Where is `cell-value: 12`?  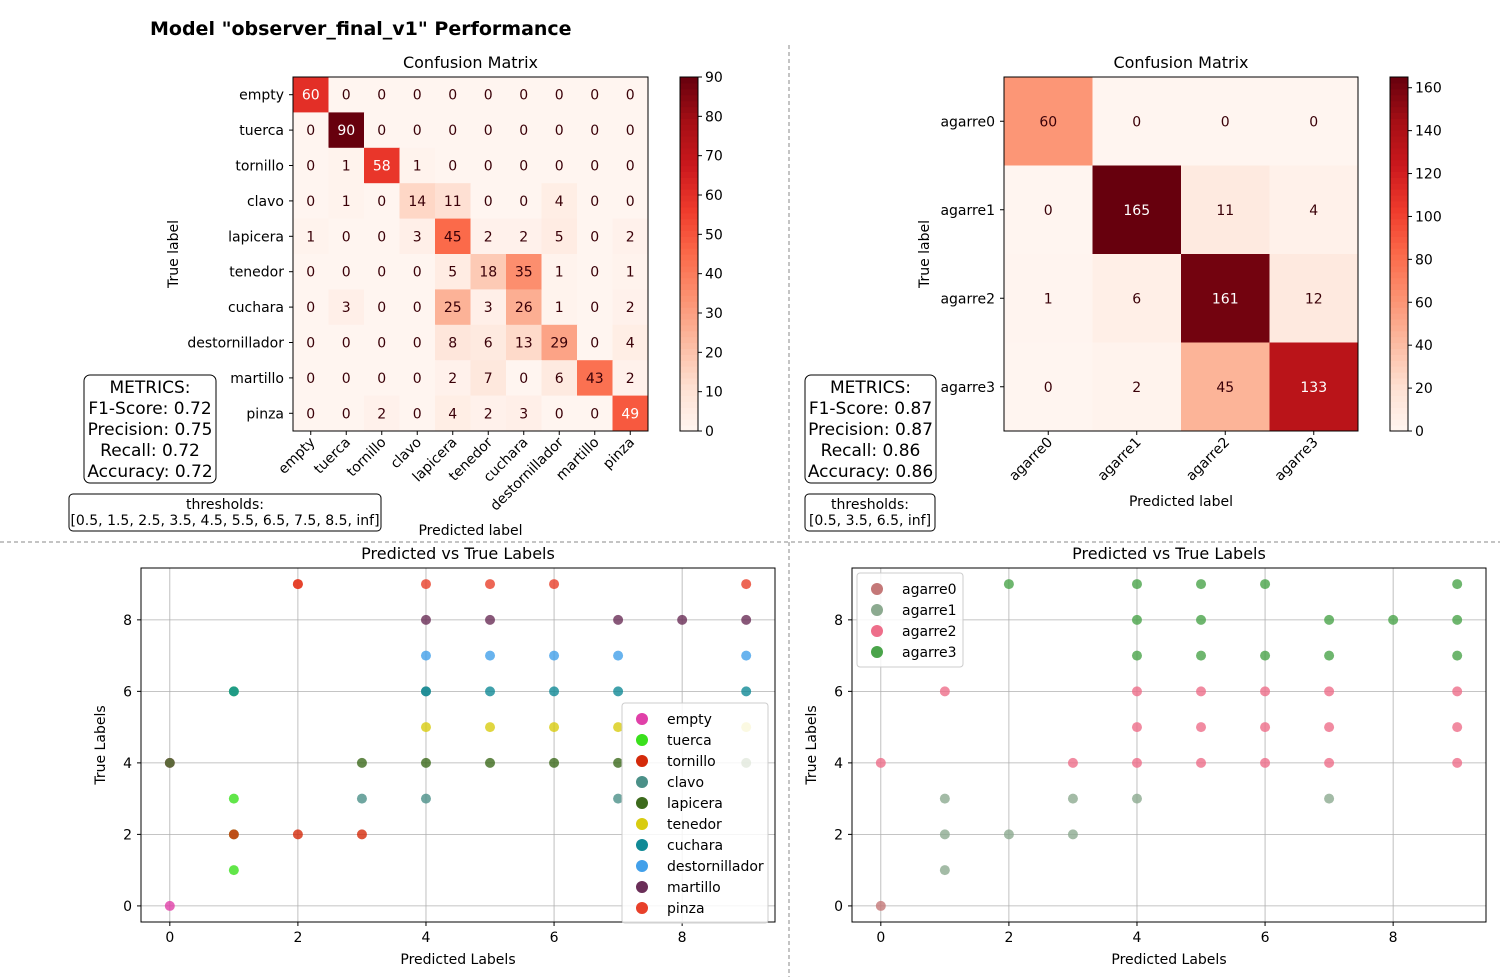 cell-value: 12 is located at coordinates (1314, 299).